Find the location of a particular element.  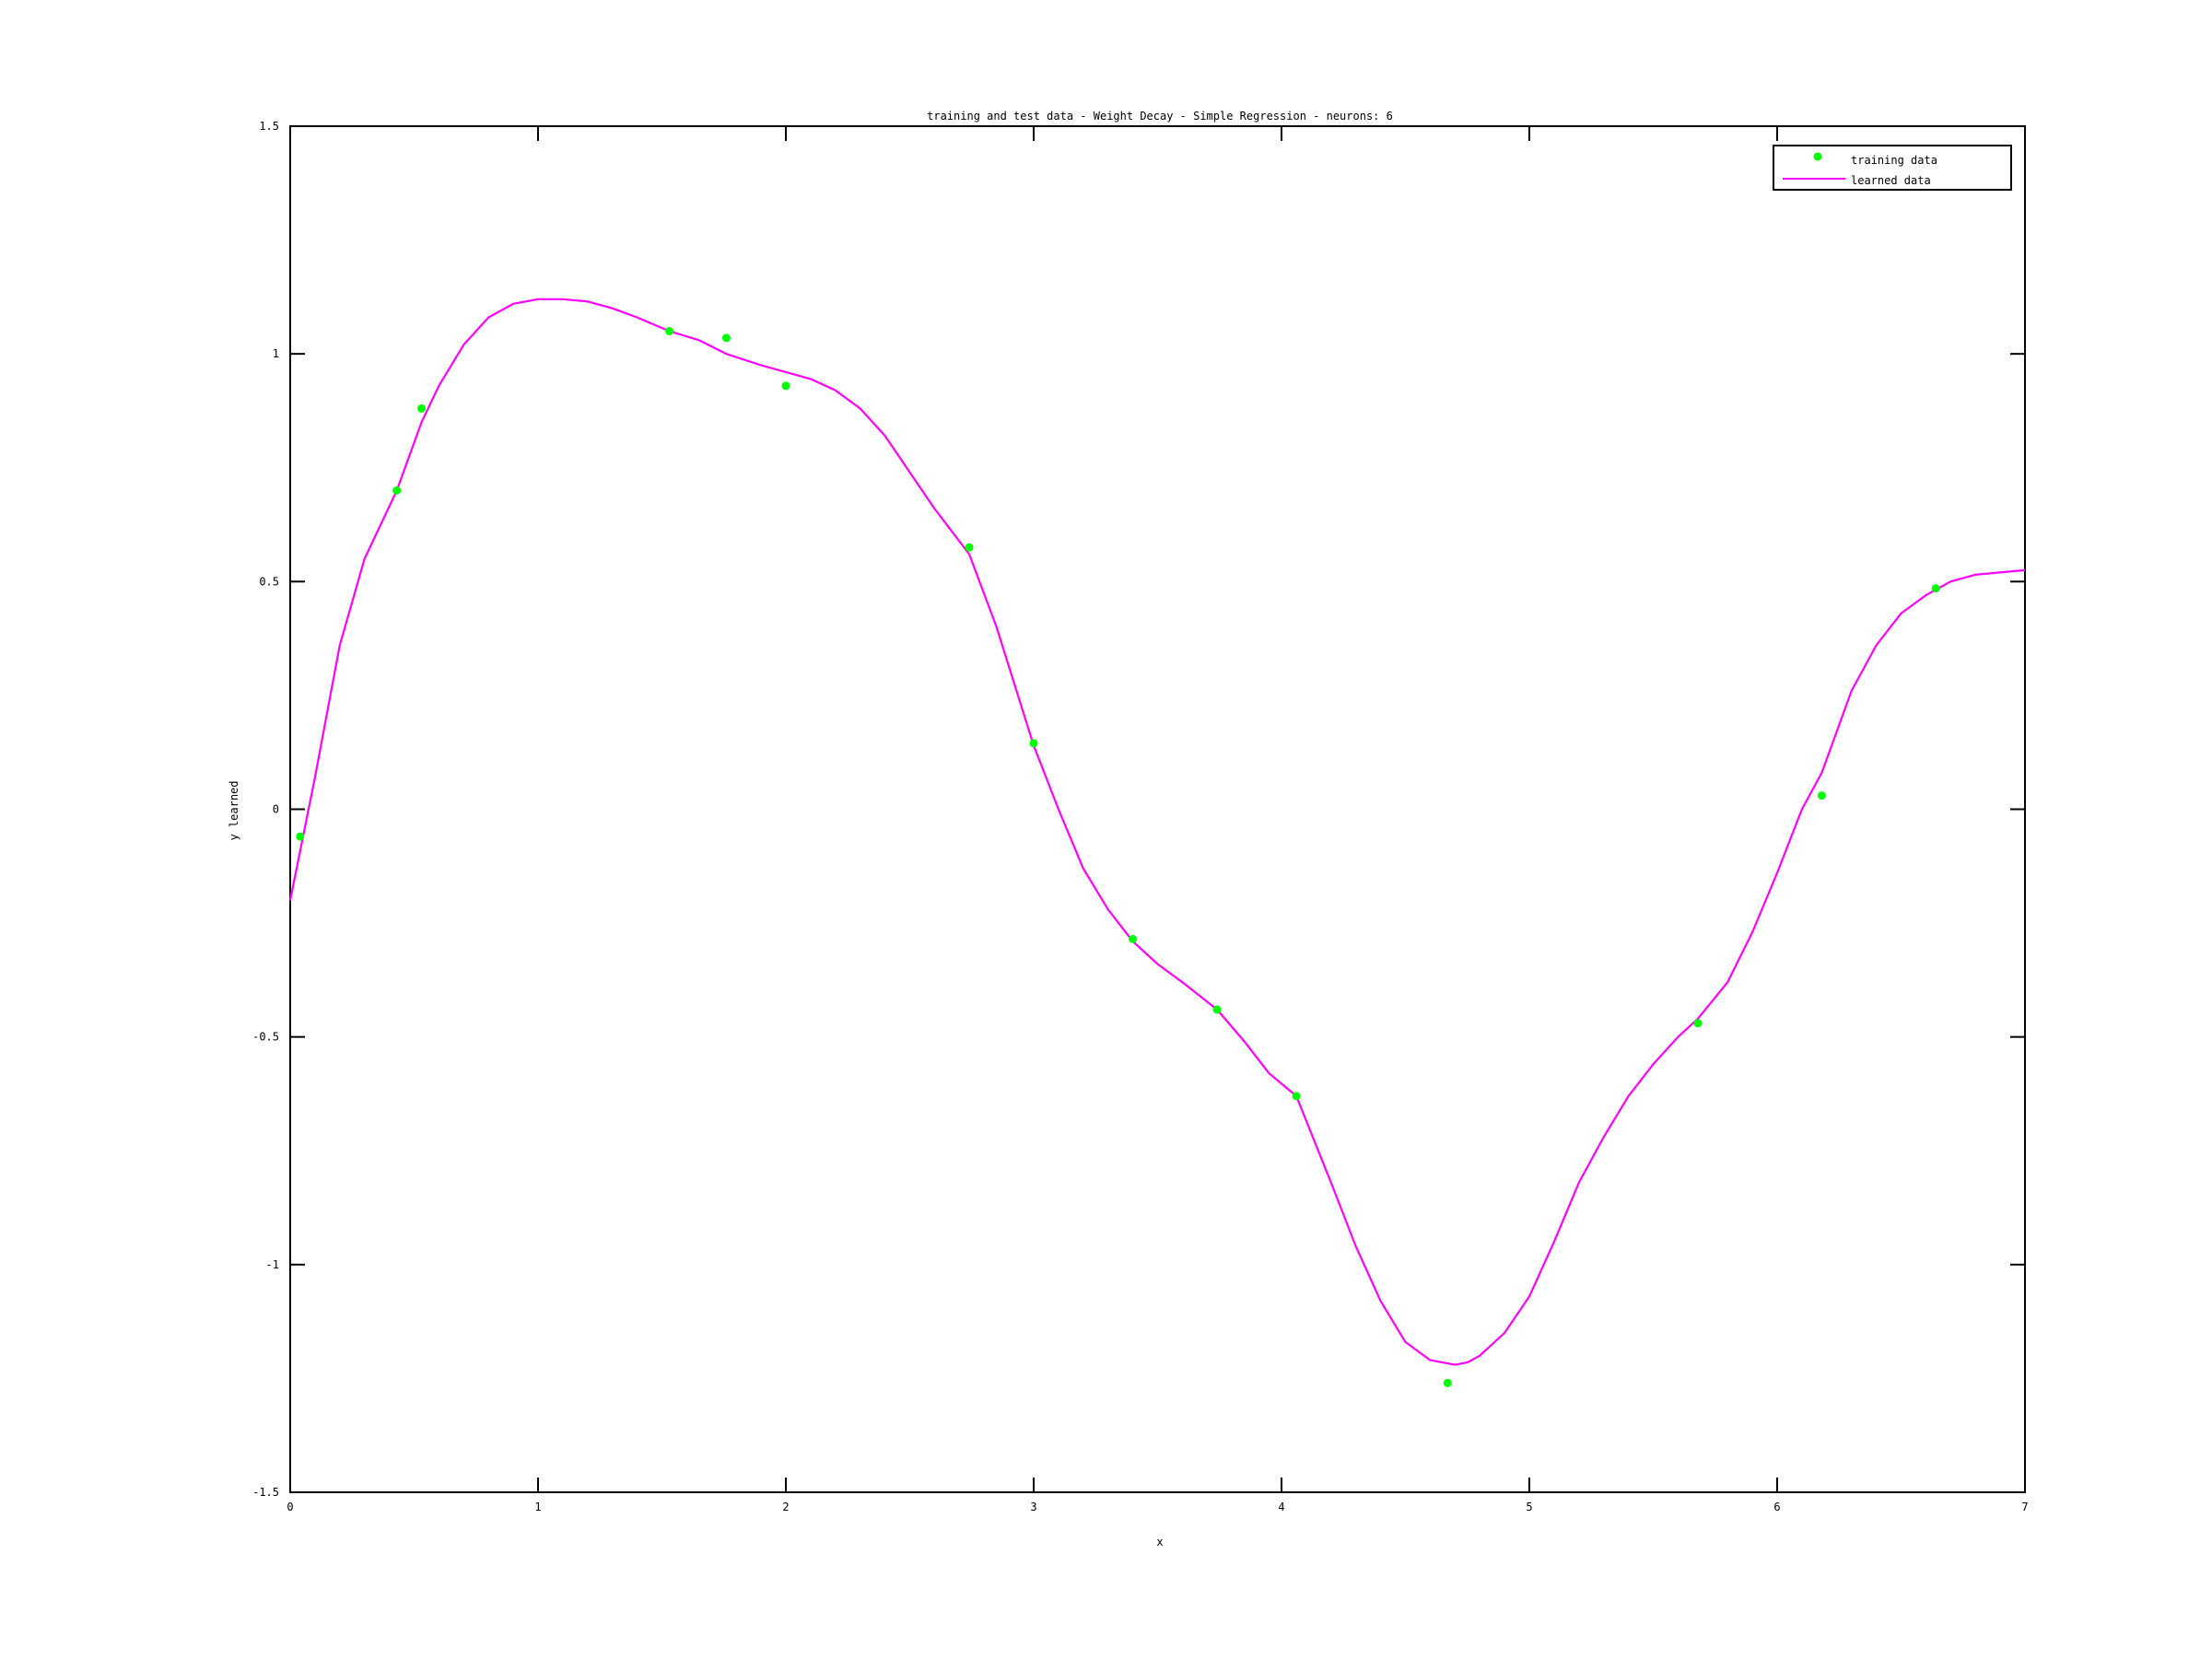

legend-learned-label: learned data is located at coordinates (1891, 180).